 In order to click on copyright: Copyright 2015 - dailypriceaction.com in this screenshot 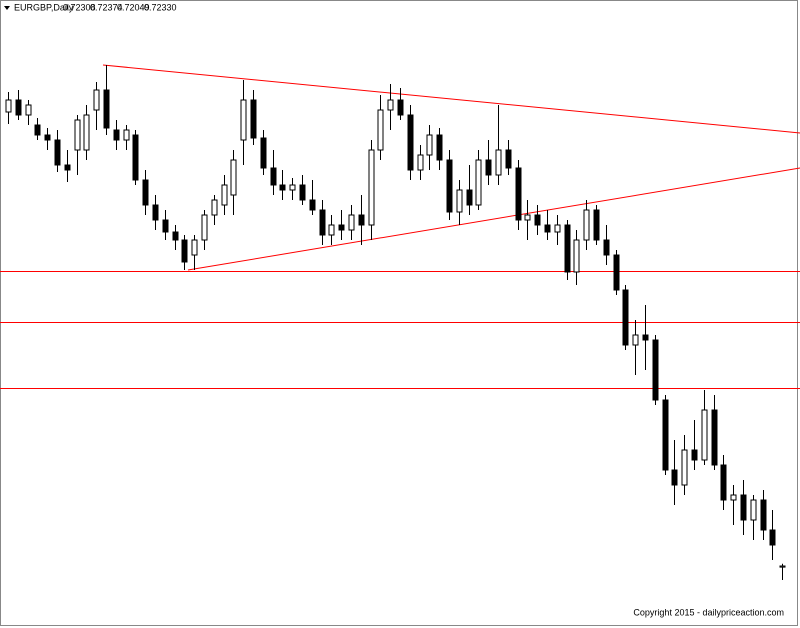, I will do `click(708, 612)`.